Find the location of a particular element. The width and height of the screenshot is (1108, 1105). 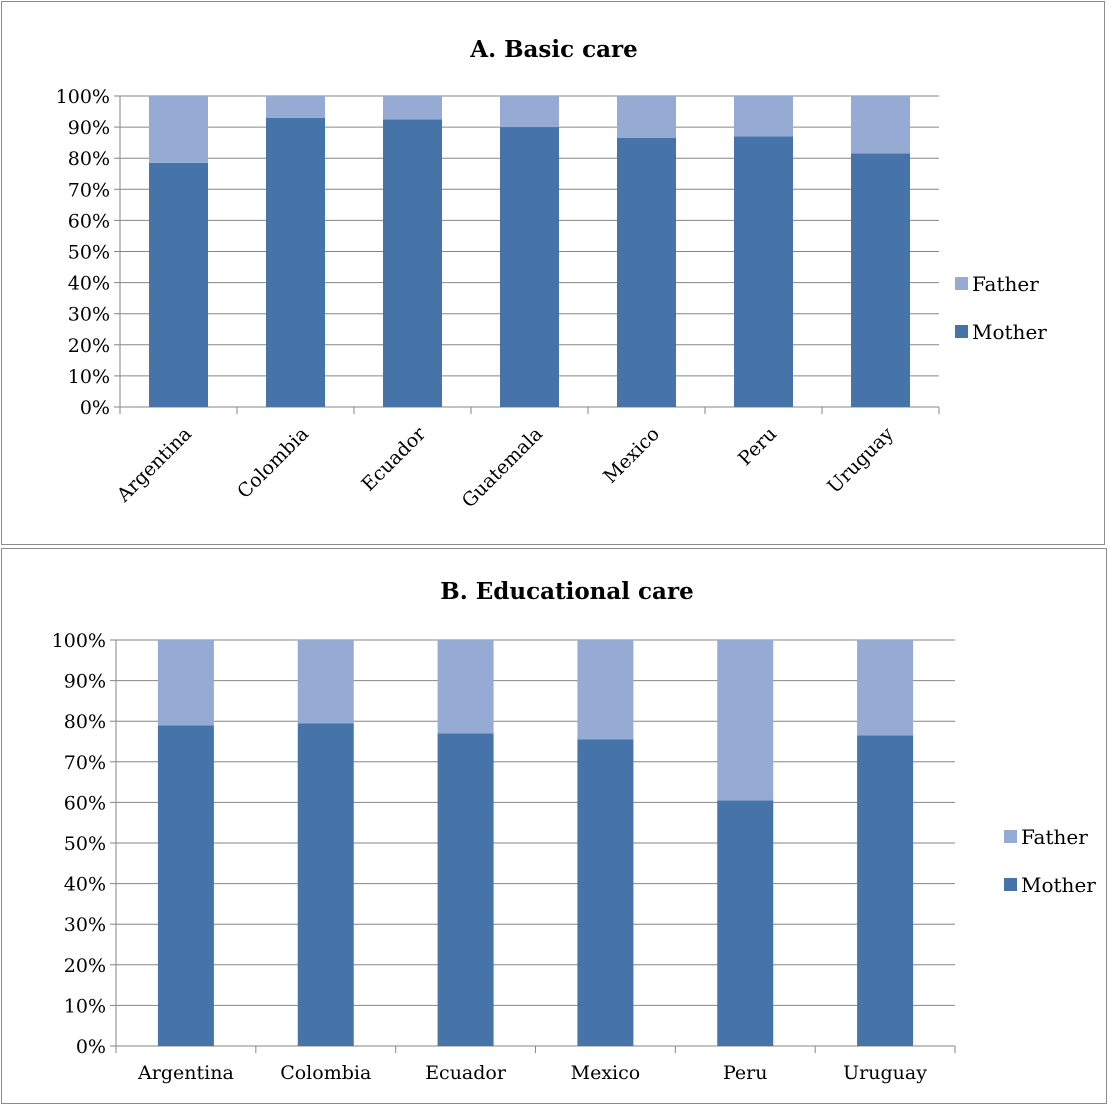

bar-mother-guatemala is located at coordinates (529, 267).